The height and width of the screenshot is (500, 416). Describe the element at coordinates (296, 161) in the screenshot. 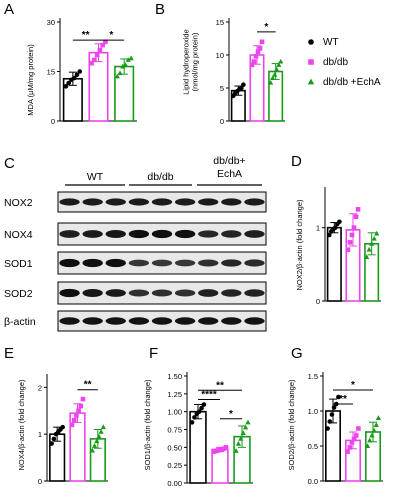

I see `panel-label: D` at that location.